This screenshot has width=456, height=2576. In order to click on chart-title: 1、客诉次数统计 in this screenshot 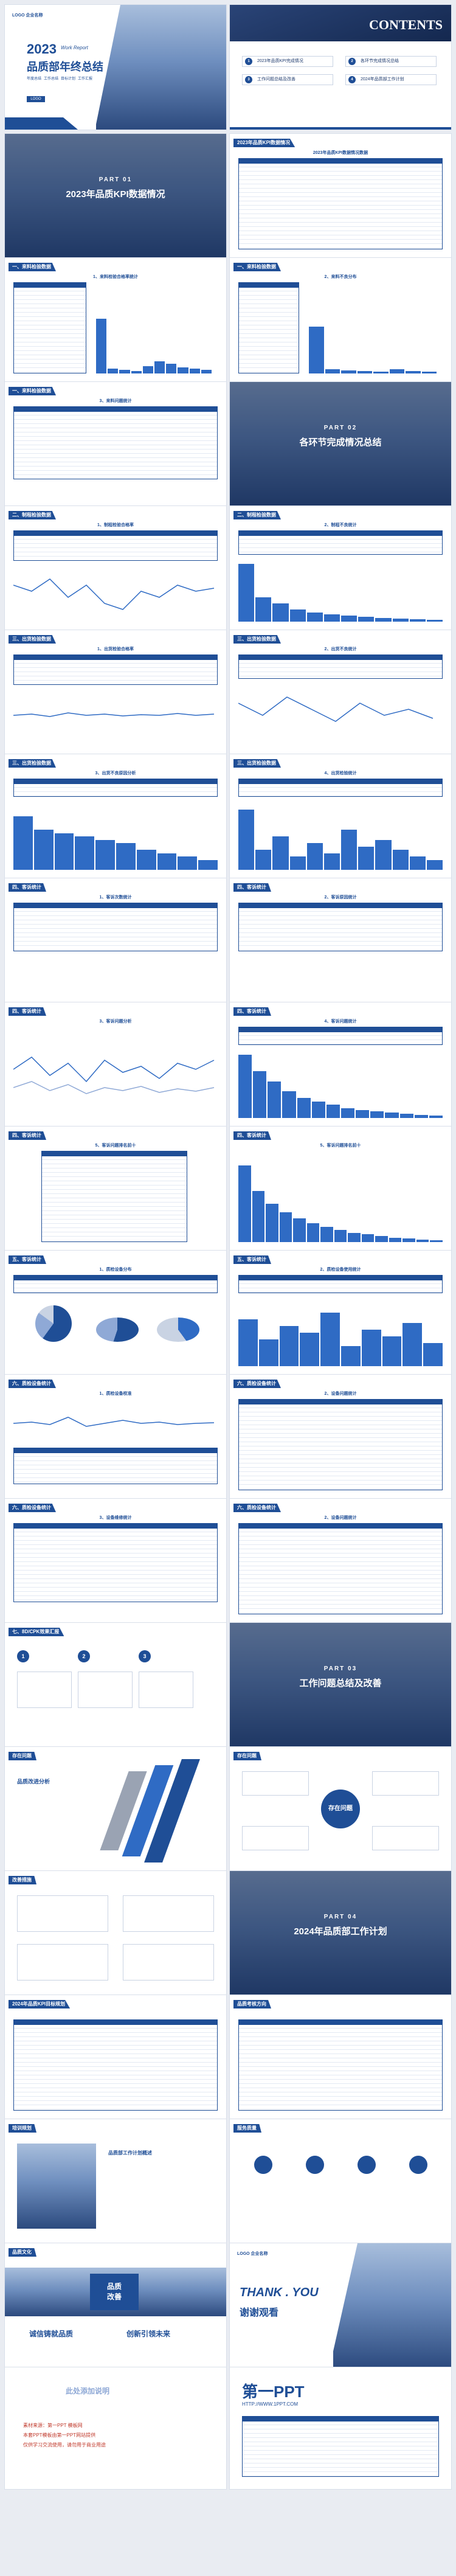, I will do `click(115, 897)`.